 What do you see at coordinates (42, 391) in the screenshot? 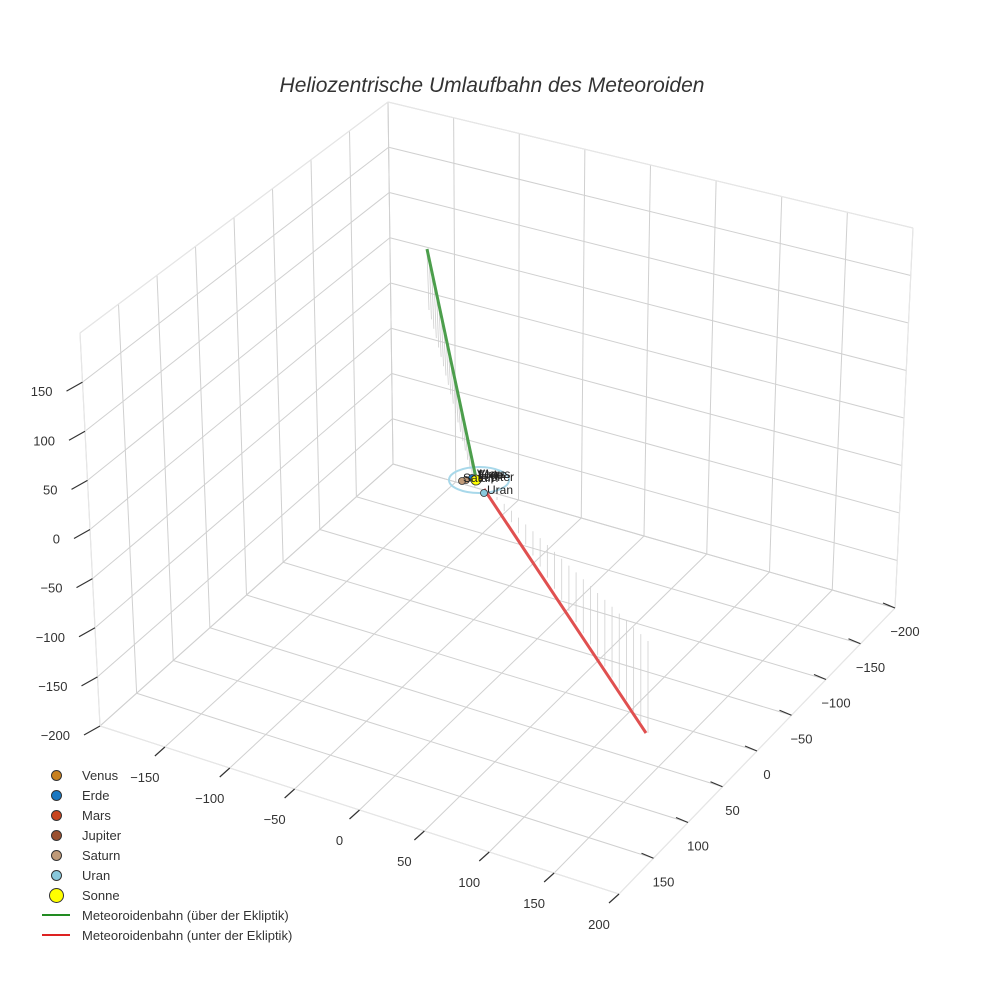
I see `z-tick-label: 150` at bounding box center [42, 391].